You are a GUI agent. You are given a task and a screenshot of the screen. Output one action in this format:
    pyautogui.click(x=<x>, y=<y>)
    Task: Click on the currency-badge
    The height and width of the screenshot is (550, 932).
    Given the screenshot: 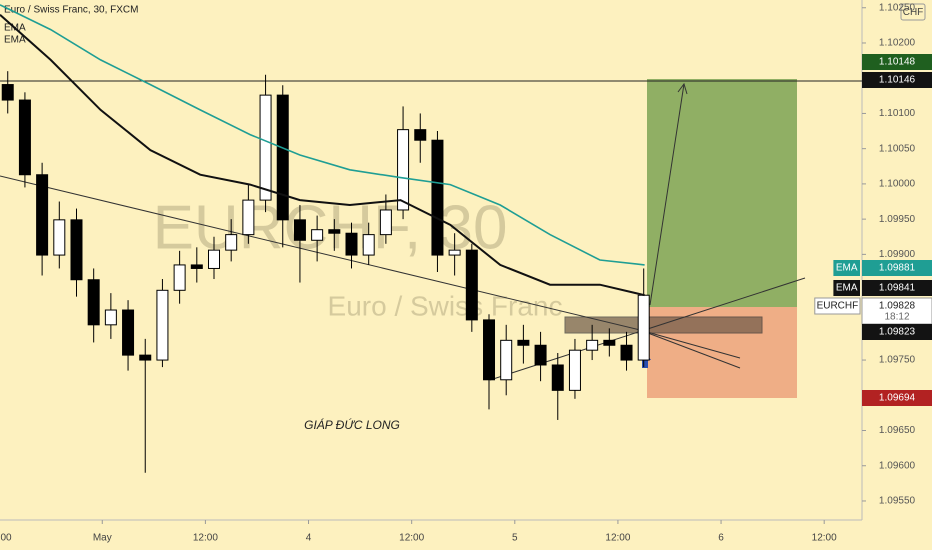 What is the action you would take?
    pyautogui.click(x=913, y=12)
    